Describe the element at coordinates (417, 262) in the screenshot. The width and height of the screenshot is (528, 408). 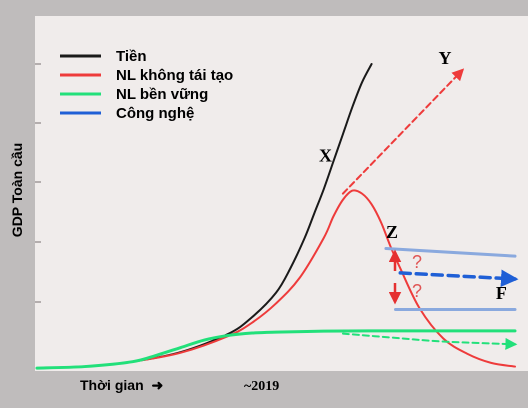
I see `question-mark-upper: ?` at that location.